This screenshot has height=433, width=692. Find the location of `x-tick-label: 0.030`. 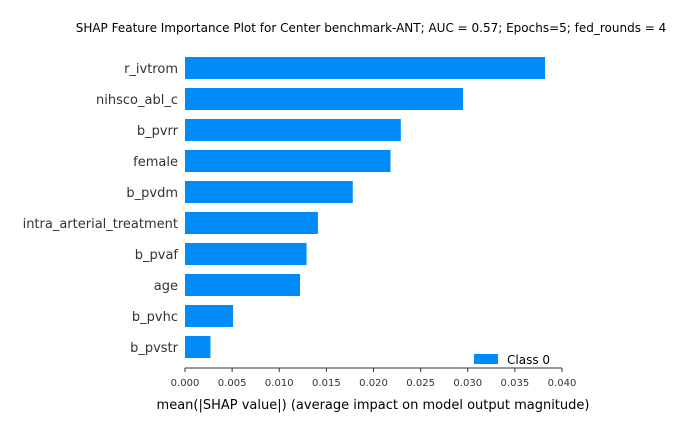

x-tick-label: 0.030 is located at coordinates (467, 383).